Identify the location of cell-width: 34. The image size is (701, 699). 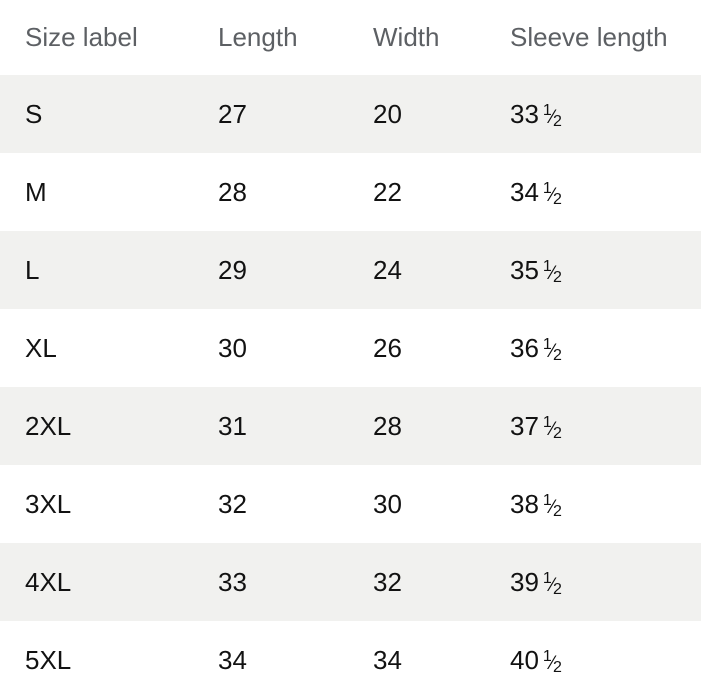
(387, 659).